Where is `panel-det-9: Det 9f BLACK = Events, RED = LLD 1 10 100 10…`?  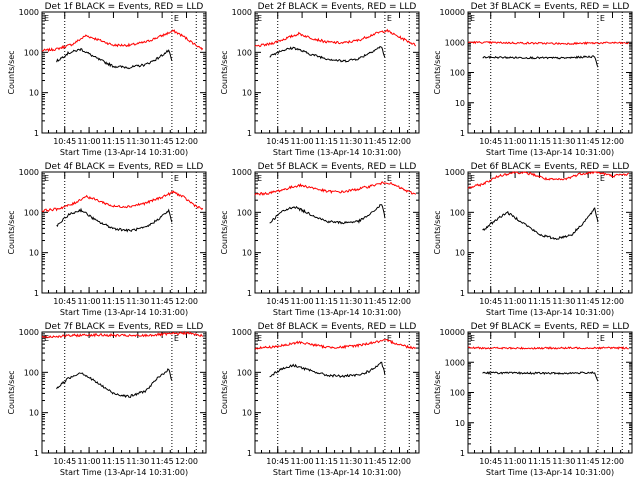 panel-det-9: Det 9f BLACK = Events, RED = LLD 1 10 100 10… is located at coordinates (533, 399).